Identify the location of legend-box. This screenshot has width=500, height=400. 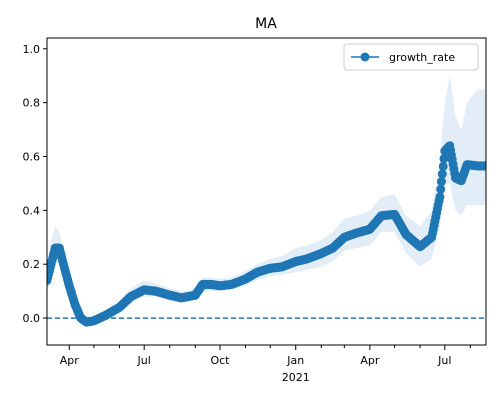
(411, 57).